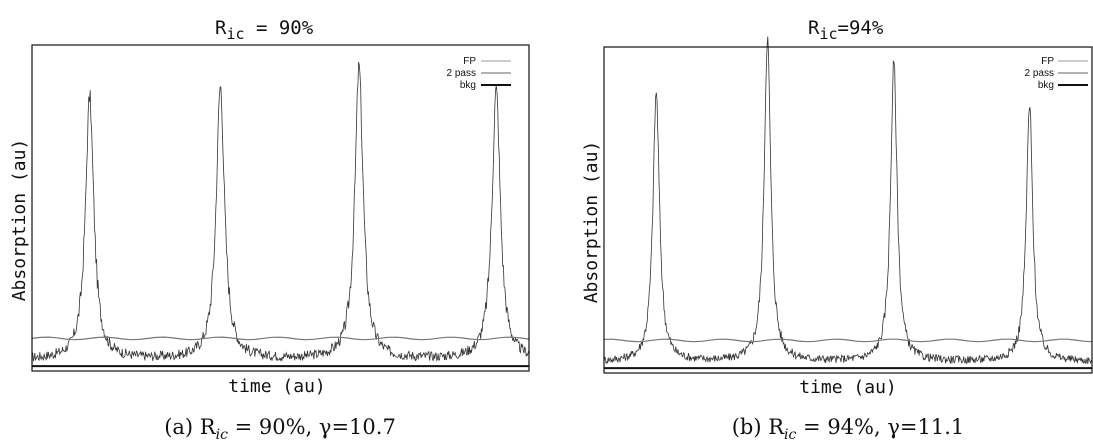  Describe the element at coordinates (461, 73) in the screenshot. I see `panel-a-legend-2pass: 2 pass` at that location.